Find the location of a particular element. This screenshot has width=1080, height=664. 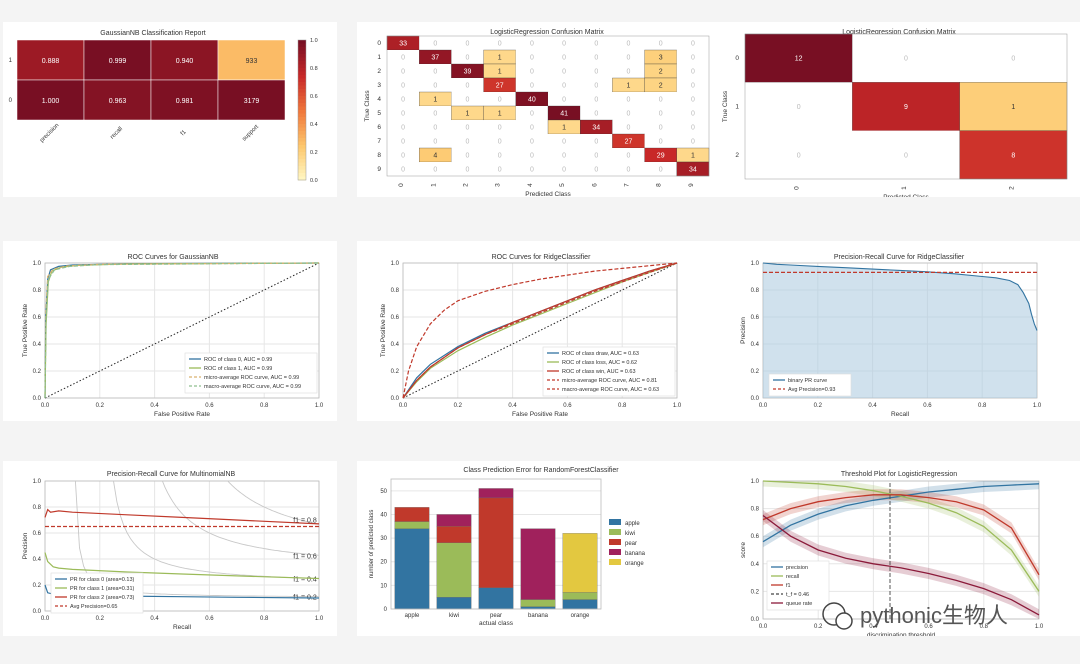

x-tick-label: 0.6 is located at coordinates (567, 406).